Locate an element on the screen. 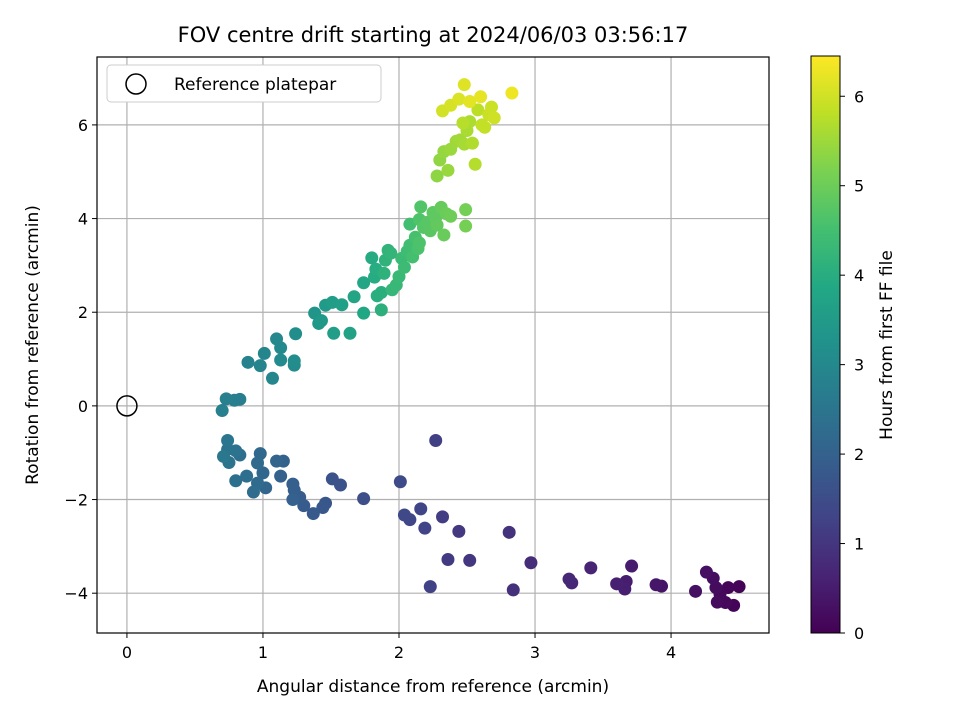 This screenshot has width=960, height=720. reference-marker-group is located at coordinates (127, 406).